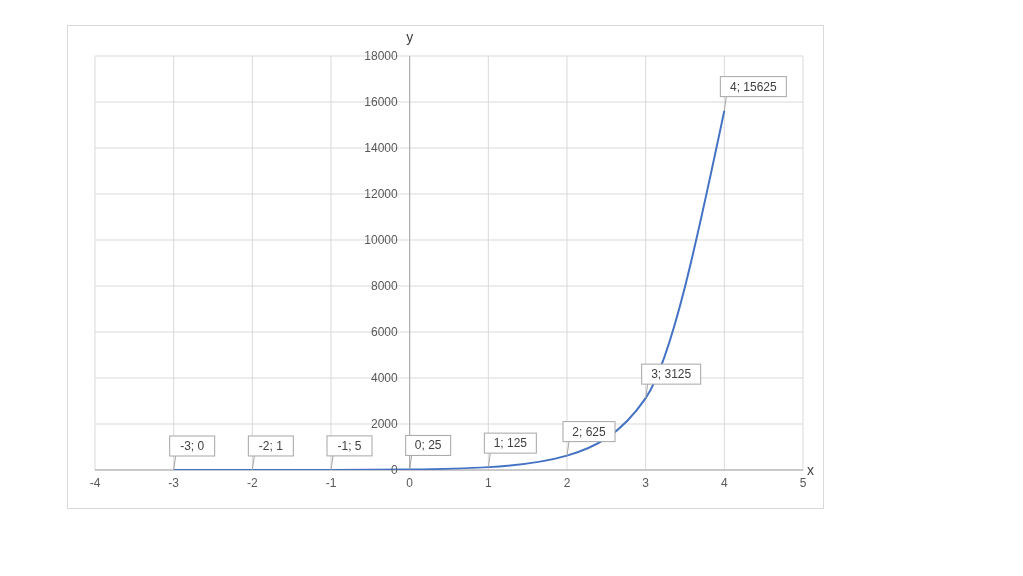 The height and width of the screenshot is (576, 1023). Describe the element at coordinates (252, 482) in the screenshot. I see `x-tick-label: -2` at that location.